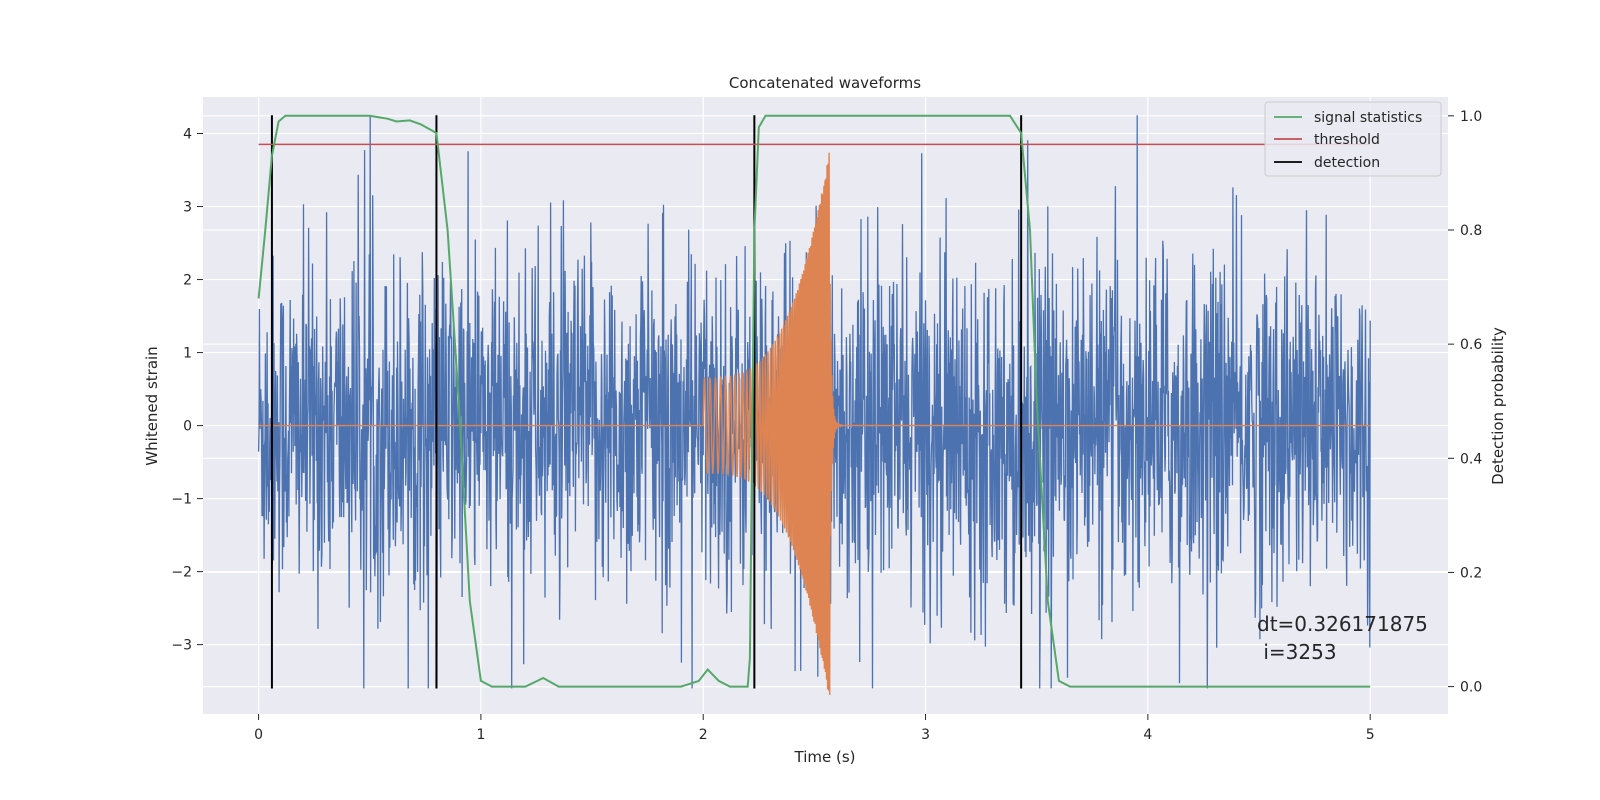 The width and height of the screenshot is (1600, 800). What do you see at coordinates (1370, 735) in the screenshot?
I see `x-tick-label: 5` at bounding box center [1370, 735].